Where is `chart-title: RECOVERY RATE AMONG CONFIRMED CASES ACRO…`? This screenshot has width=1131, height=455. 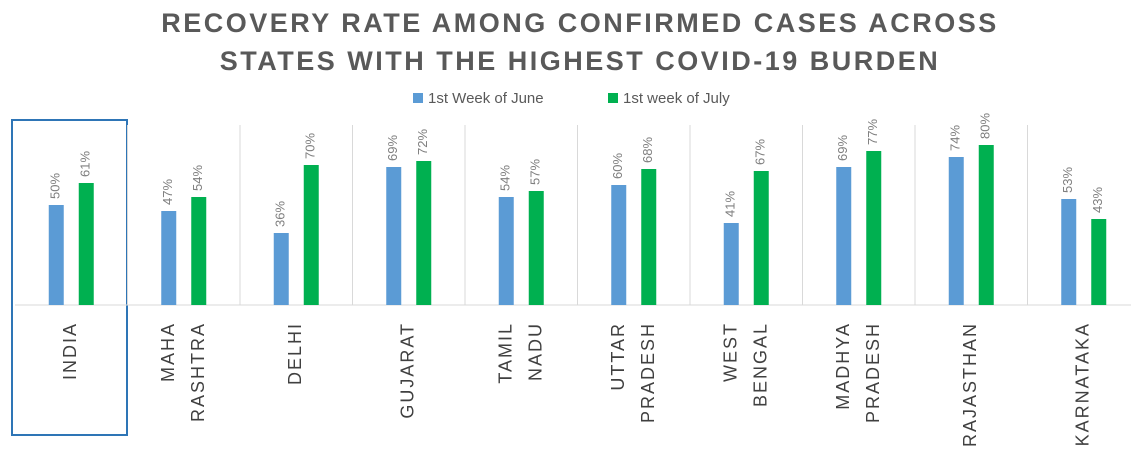
chart-title: RECOVERY RATE AMONG CONFIRMED CASES ACRO… is located at coordinates (580, 23).